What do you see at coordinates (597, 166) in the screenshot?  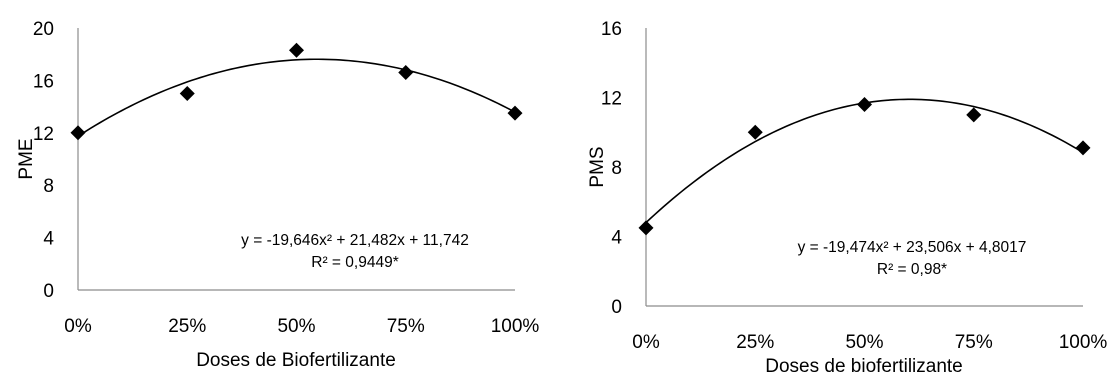 I see `y-axis-title: PMS` at bounding box center [597, 166].